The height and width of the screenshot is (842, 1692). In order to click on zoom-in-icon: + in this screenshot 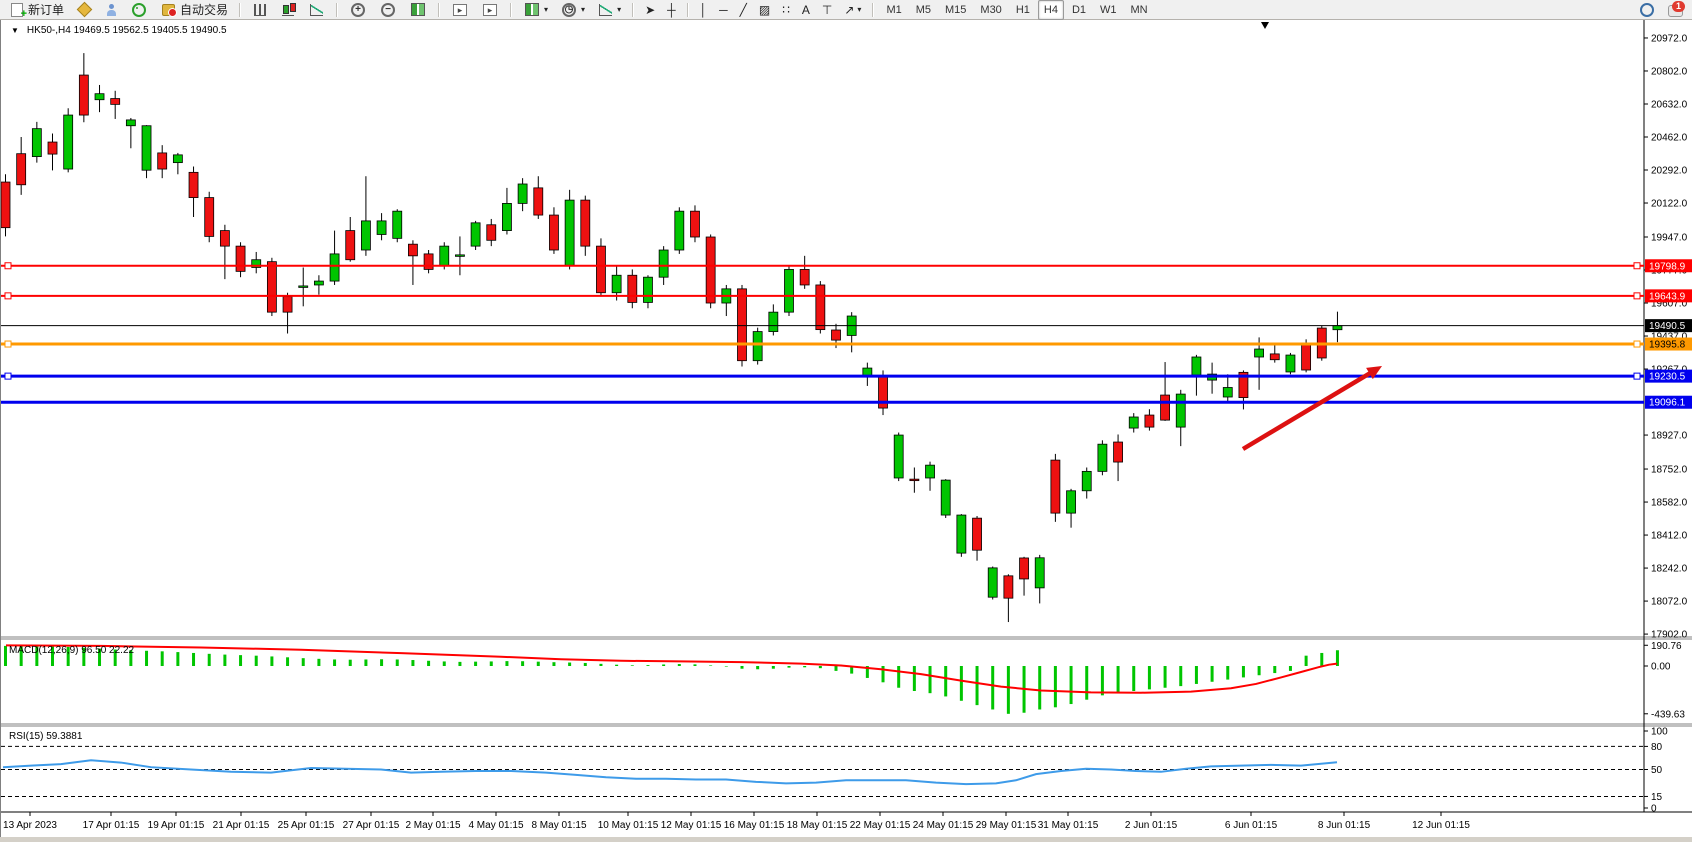, I will do `click(358, 10)`.